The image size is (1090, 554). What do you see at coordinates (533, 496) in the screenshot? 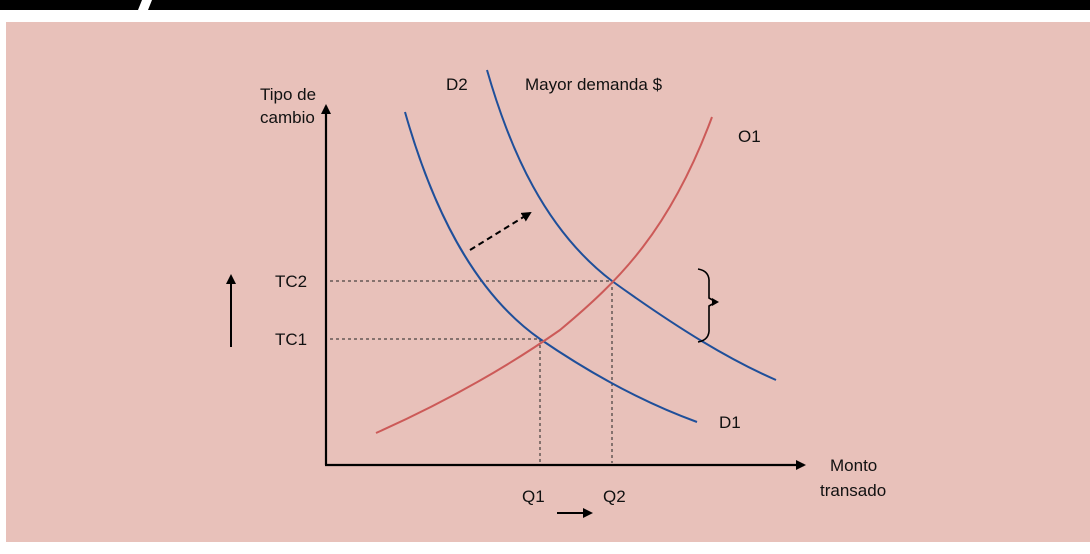
I see `label-q1: Q1` at bounding box center [533, 496].